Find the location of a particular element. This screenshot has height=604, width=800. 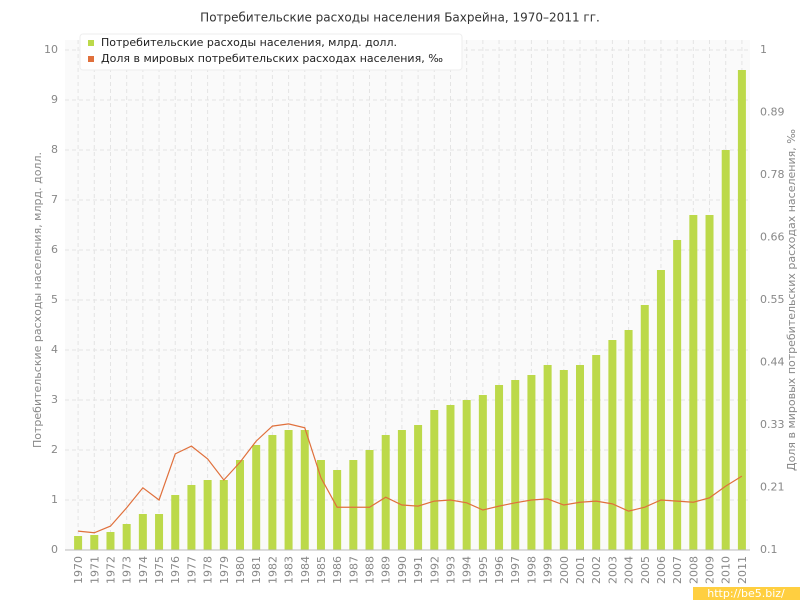

x-tick-label: 2009 is located at coordinates (710, 570).